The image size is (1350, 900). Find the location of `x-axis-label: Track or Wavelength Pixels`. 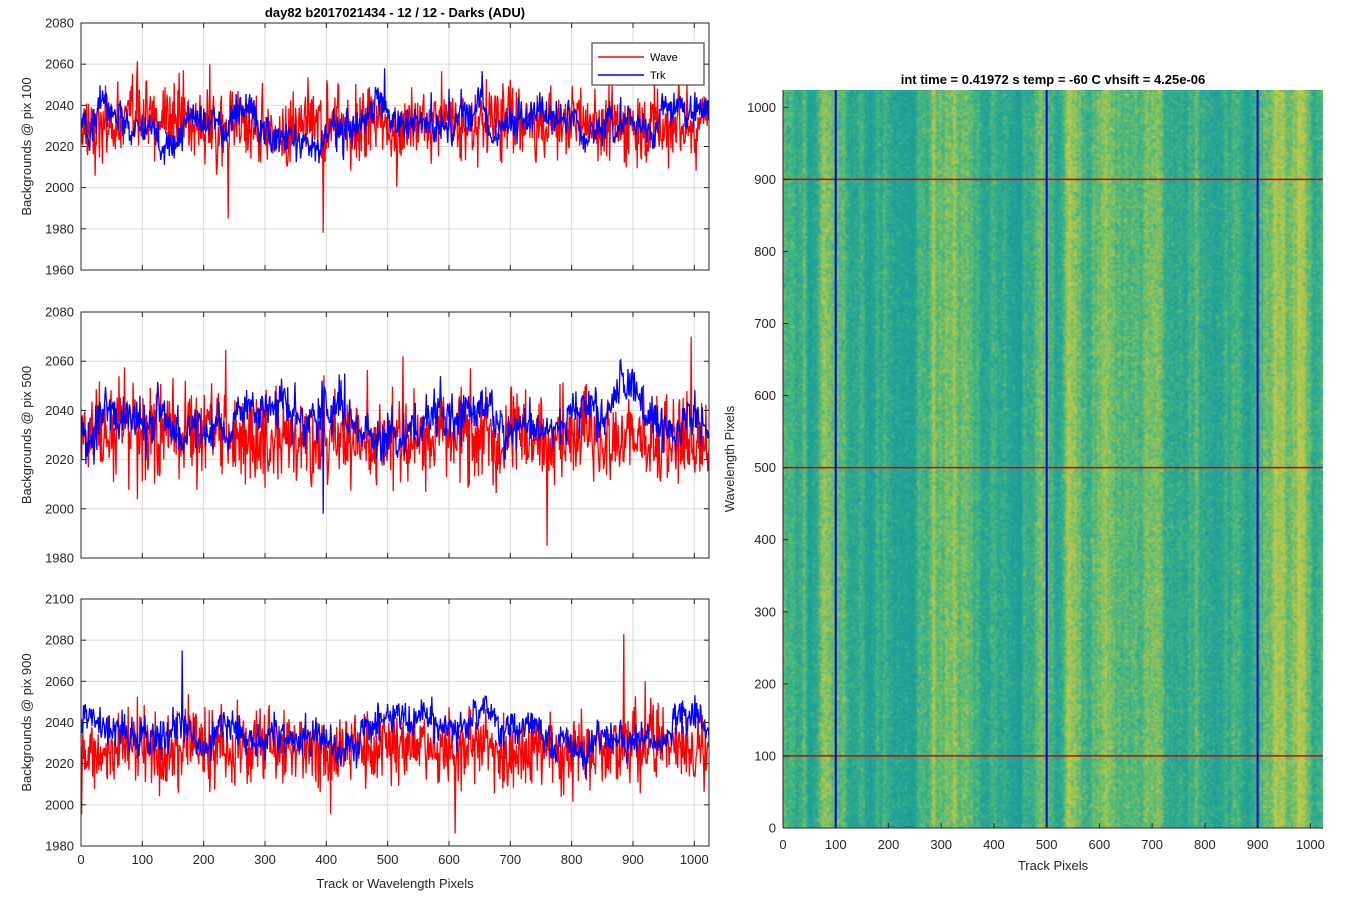

x-axis-label: Track or Wavelength Pixels is located at coordinates (395, 883).